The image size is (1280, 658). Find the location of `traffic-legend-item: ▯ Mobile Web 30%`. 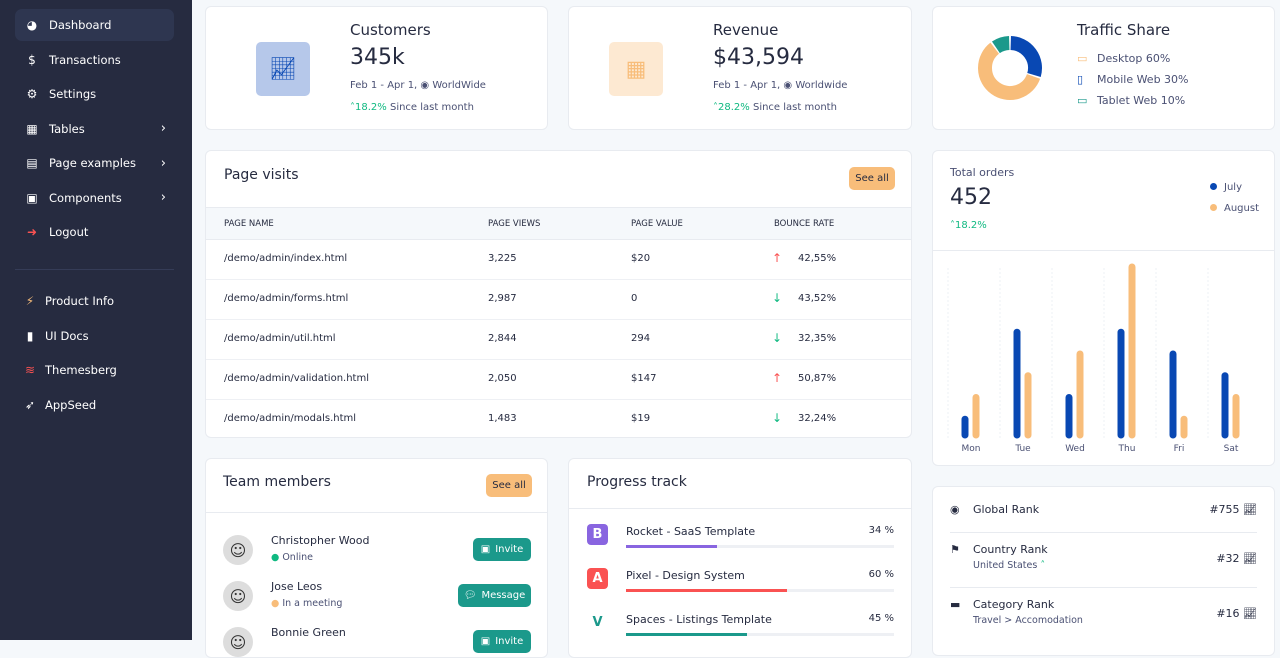

traffic-legend-item: ▯ Mobile Web 30% is located at coordinates (1133, 83).